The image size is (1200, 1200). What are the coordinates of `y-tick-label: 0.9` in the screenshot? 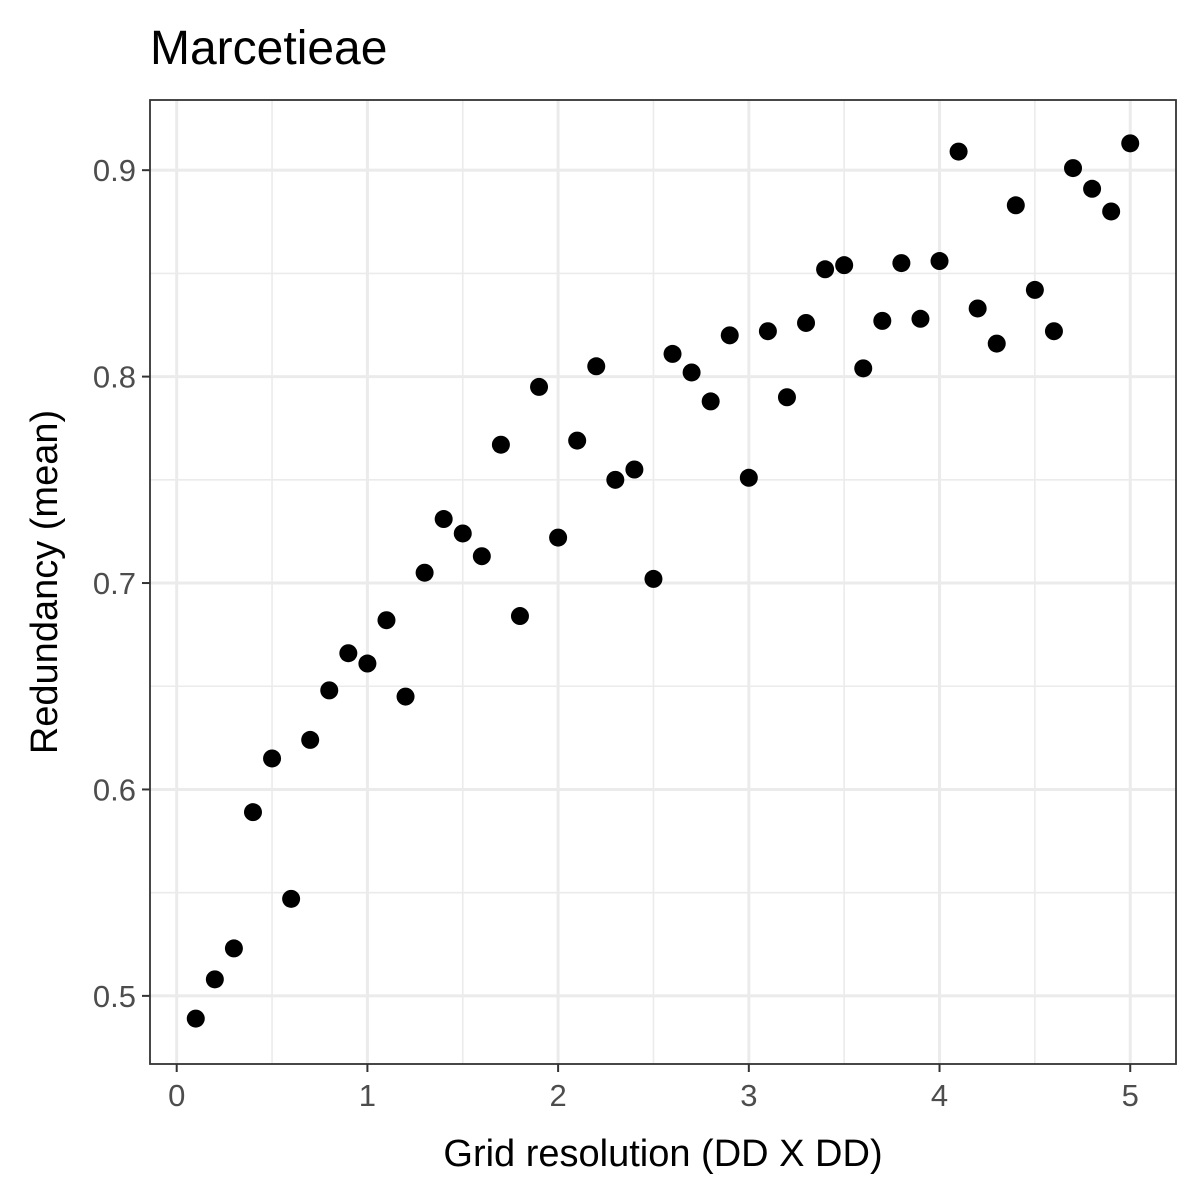 It's located at (114, 170).